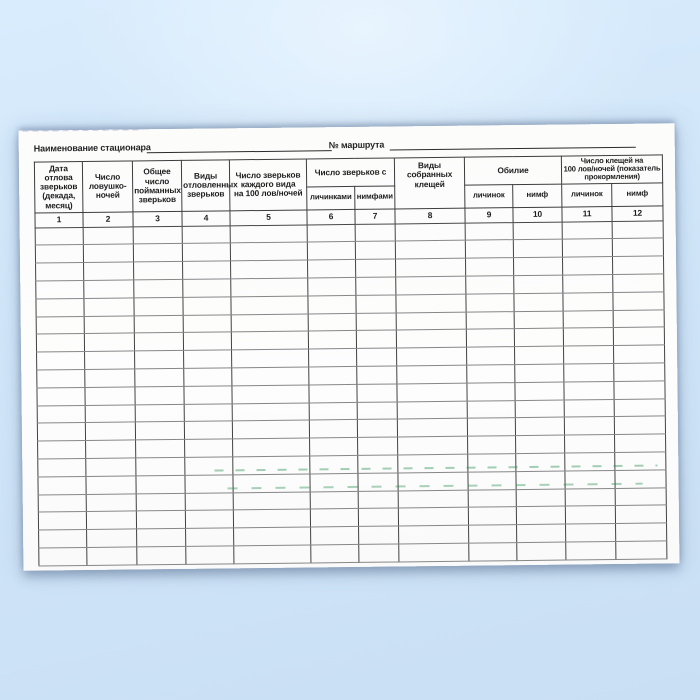 Image resolution: width=700 pixels, height=700 pixels. I want to click on column-number: 8, so click(430, 215).